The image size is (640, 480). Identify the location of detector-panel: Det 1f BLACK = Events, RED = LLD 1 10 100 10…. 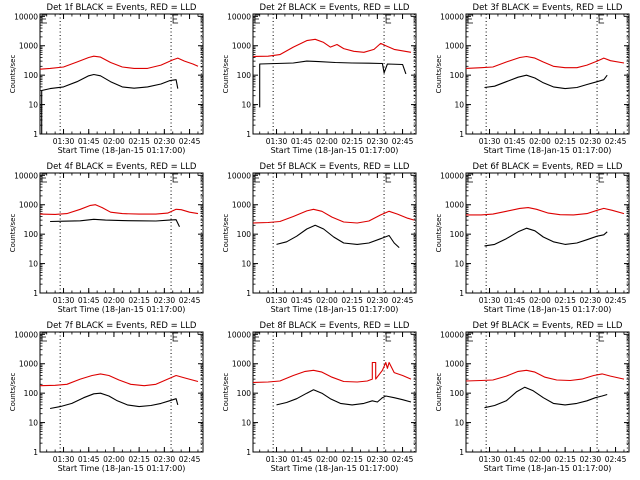
(106, 79).